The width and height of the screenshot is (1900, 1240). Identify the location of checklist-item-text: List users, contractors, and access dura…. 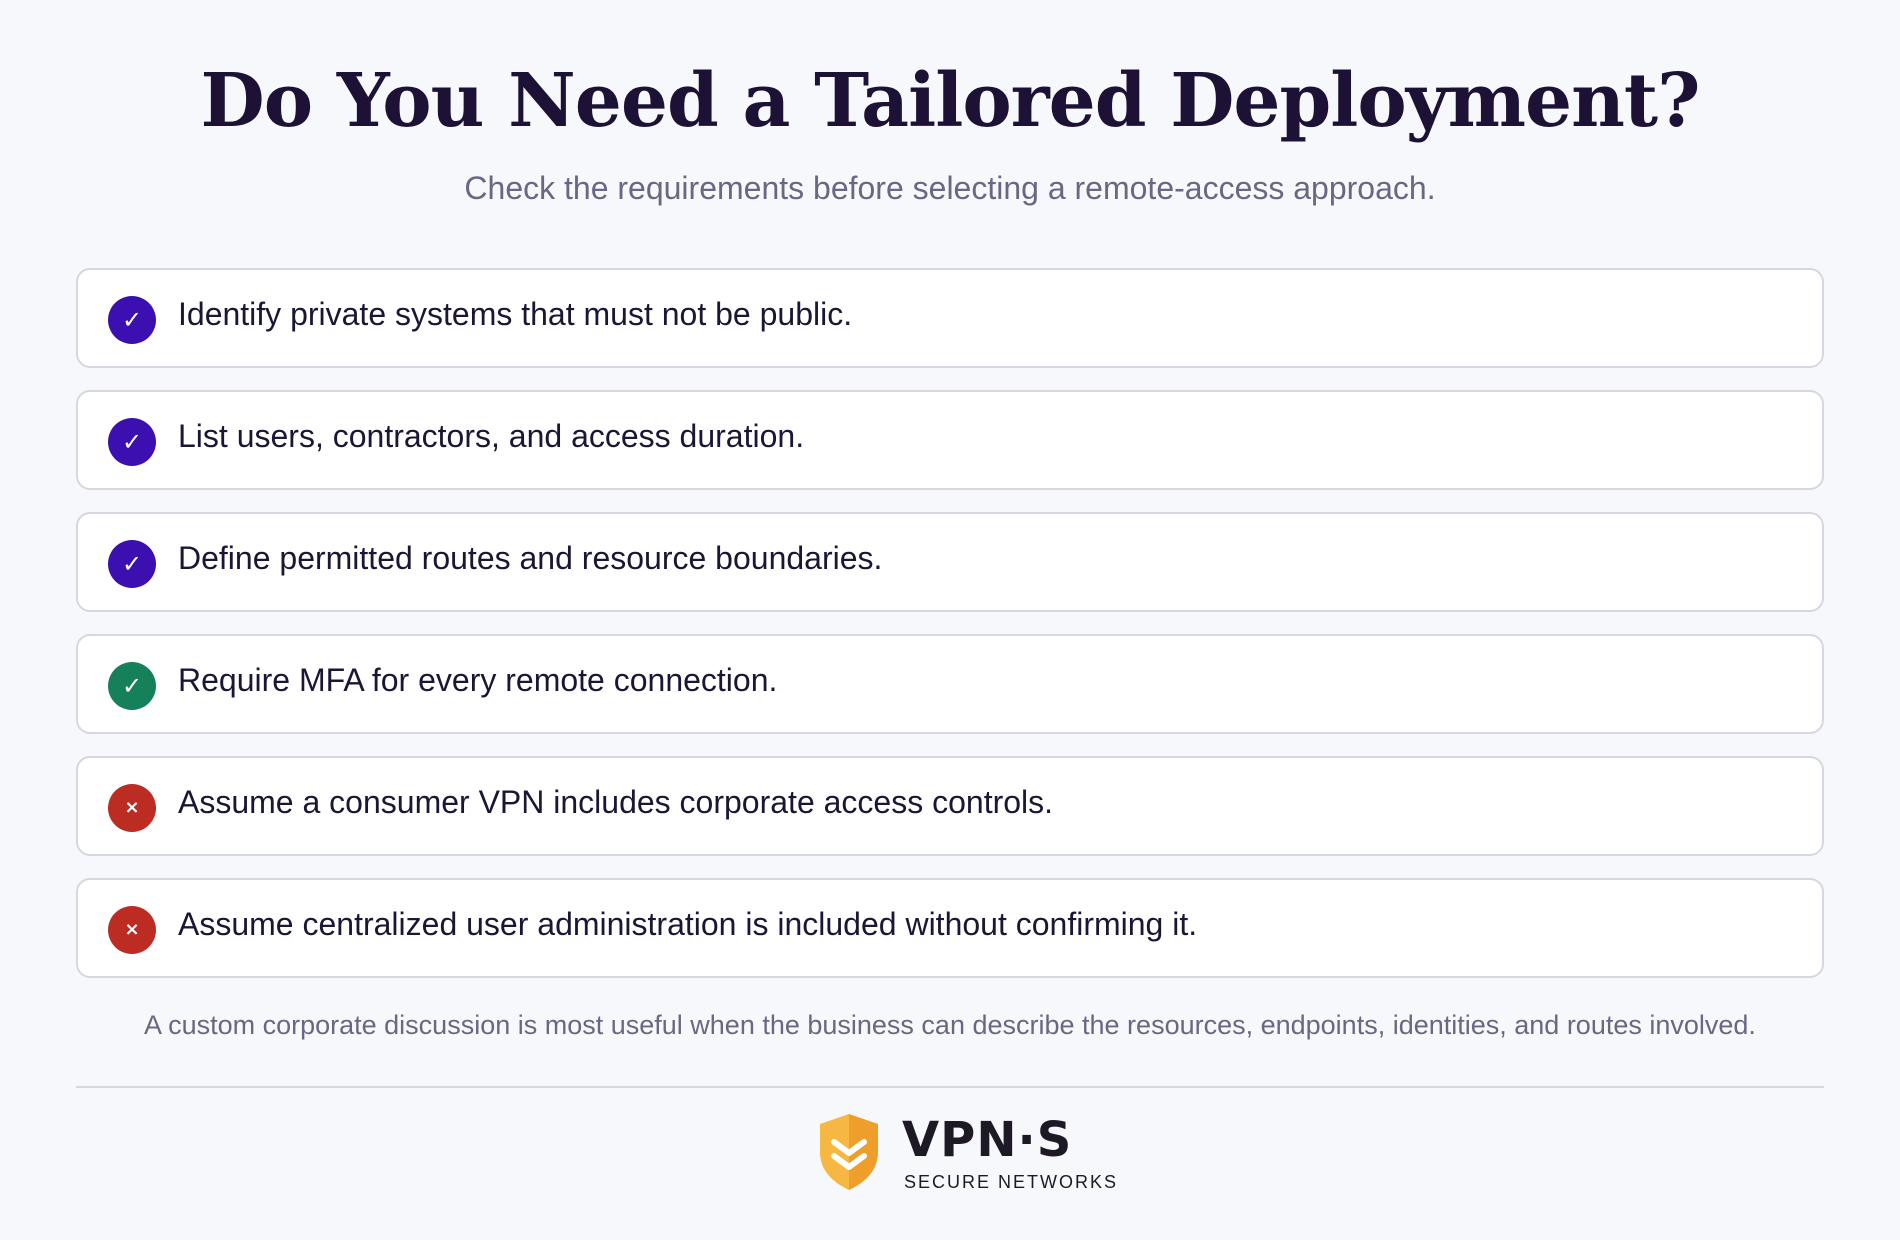
(491, 436).